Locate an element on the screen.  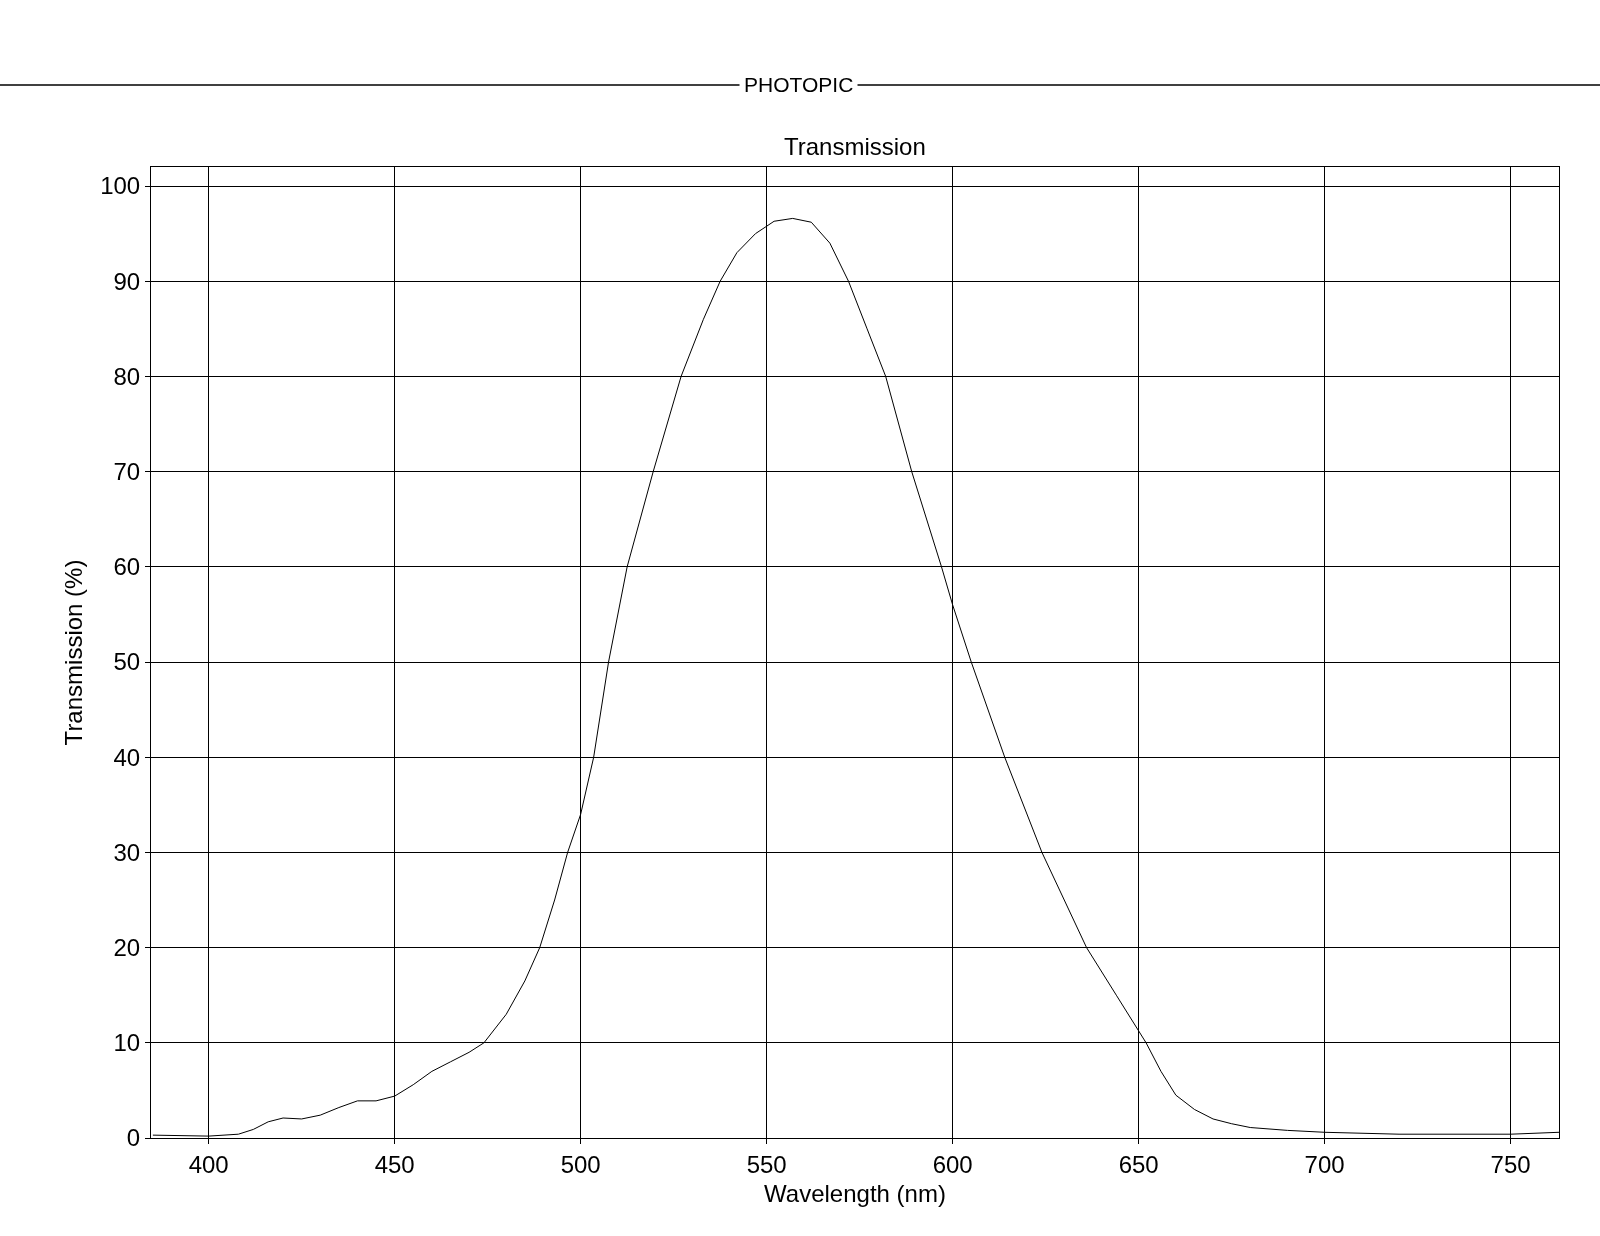
y-tick-label: 50 is located at coordinates (127, 662).